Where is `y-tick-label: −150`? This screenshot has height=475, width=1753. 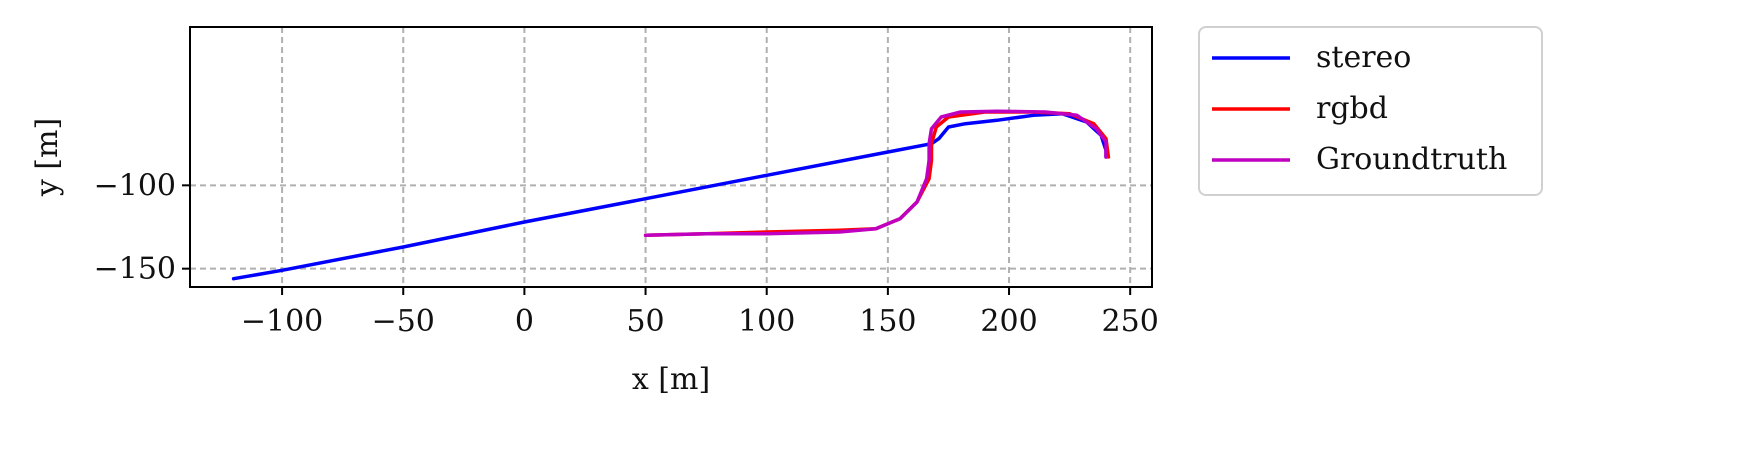
y-tick-label: −150 is located at coordinates (135, 269).